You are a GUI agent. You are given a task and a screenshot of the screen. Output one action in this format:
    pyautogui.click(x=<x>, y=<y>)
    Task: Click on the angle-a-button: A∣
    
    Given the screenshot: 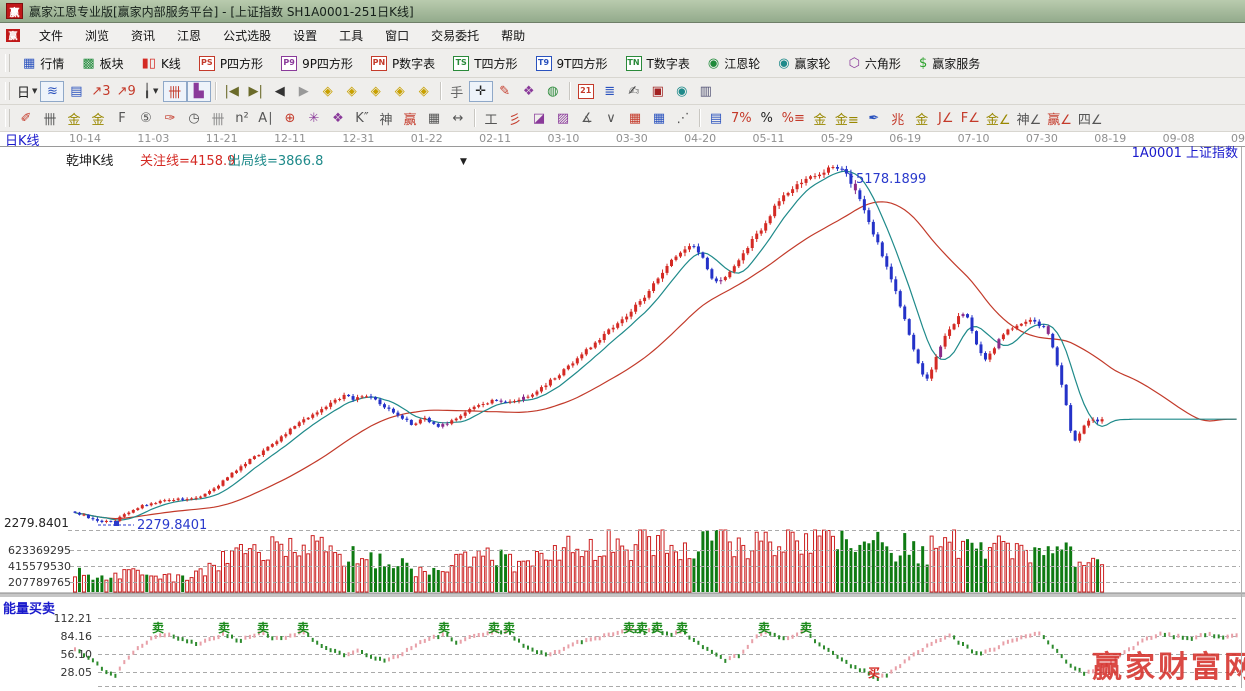 What is the action you would take?
    pyautogui.click(x=266, y=118)
    